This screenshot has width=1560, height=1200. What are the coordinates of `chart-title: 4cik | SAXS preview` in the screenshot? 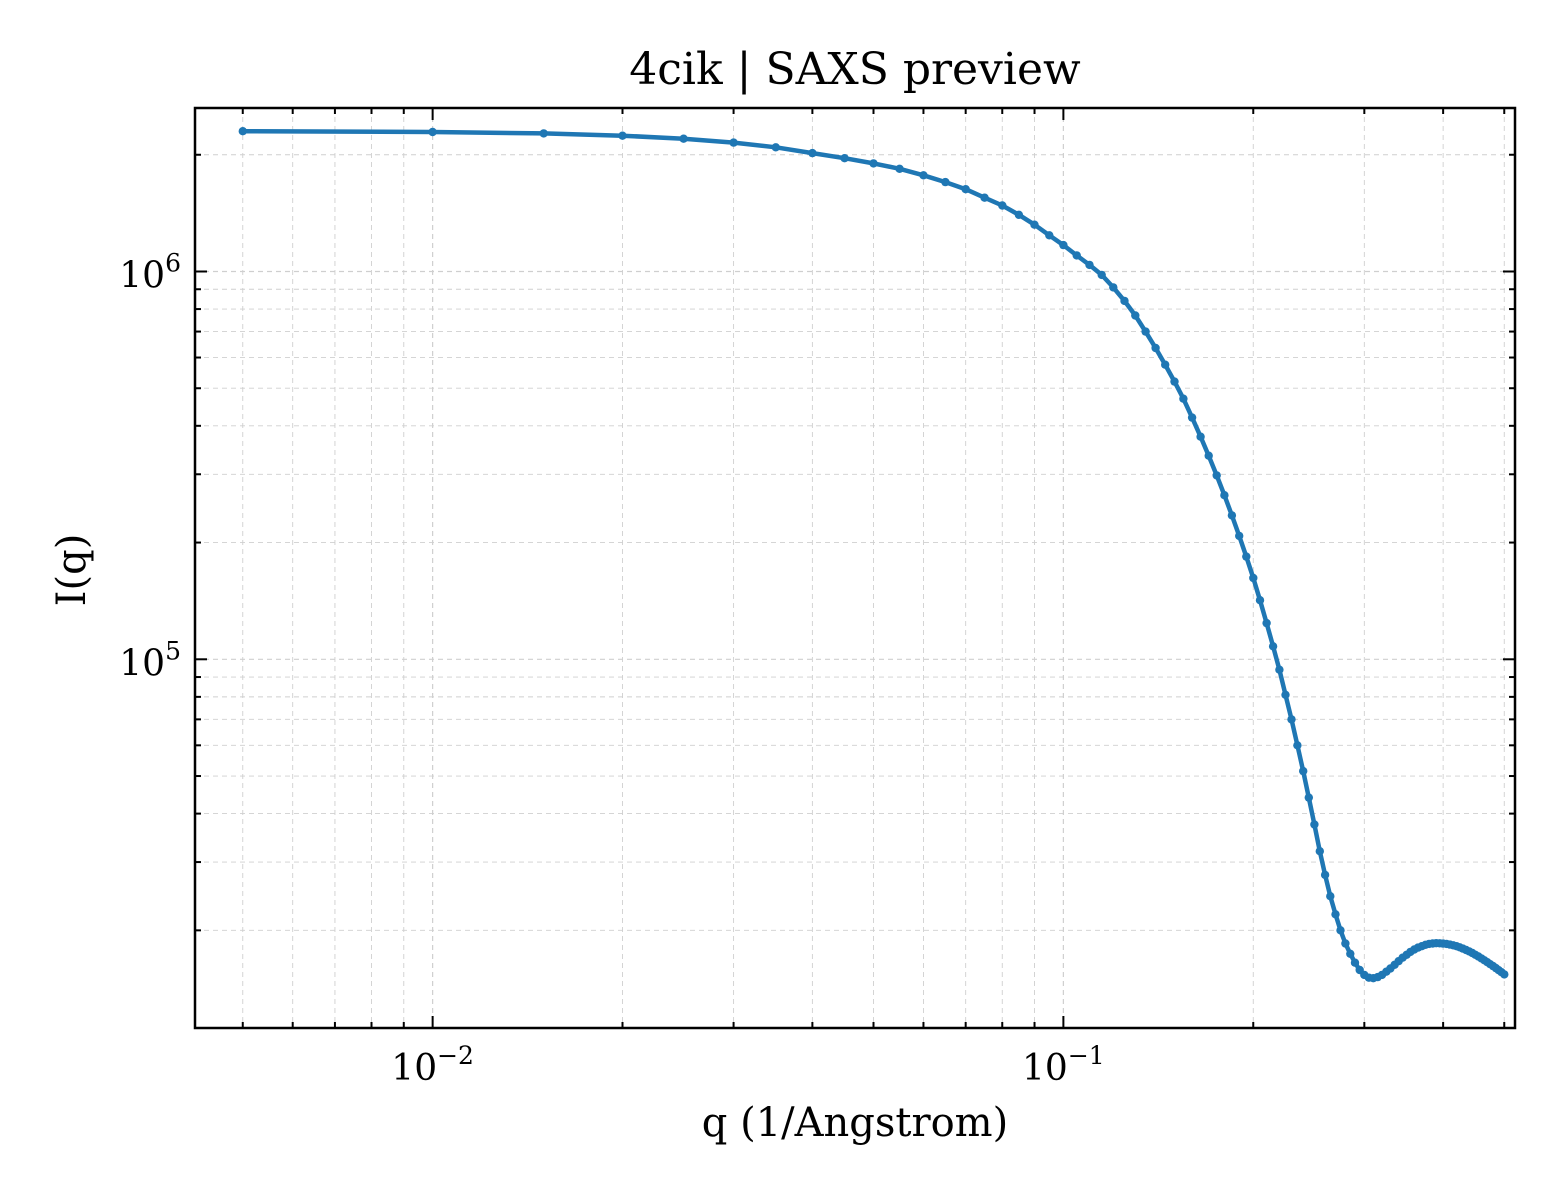 It's located at (855, 69).